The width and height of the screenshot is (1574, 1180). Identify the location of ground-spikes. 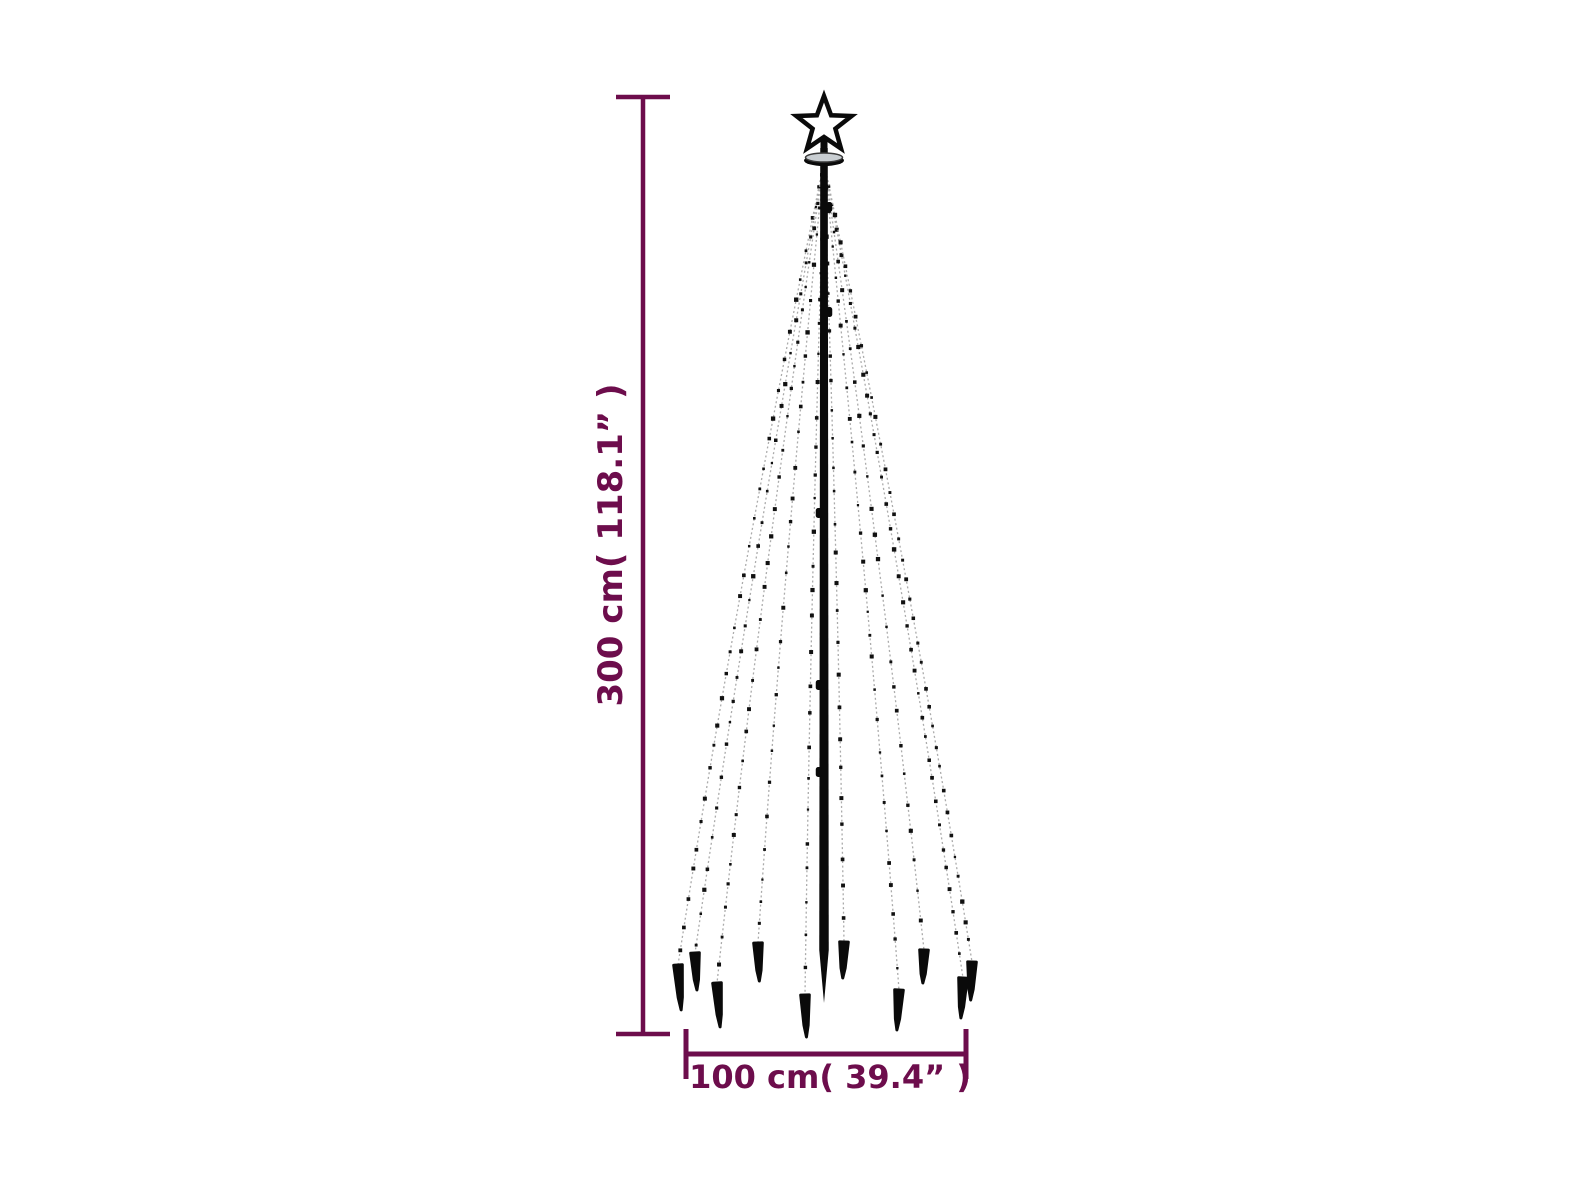
(825, 989).